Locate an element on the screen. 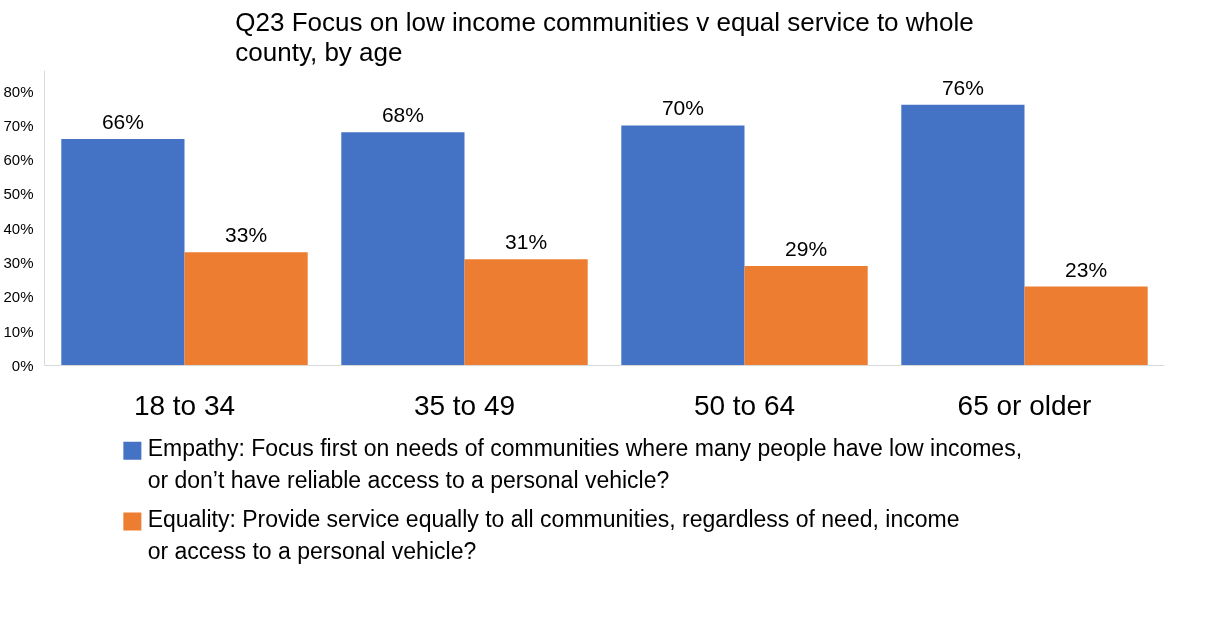  y-tick-label: 70% is located at coordinates (18, 125).